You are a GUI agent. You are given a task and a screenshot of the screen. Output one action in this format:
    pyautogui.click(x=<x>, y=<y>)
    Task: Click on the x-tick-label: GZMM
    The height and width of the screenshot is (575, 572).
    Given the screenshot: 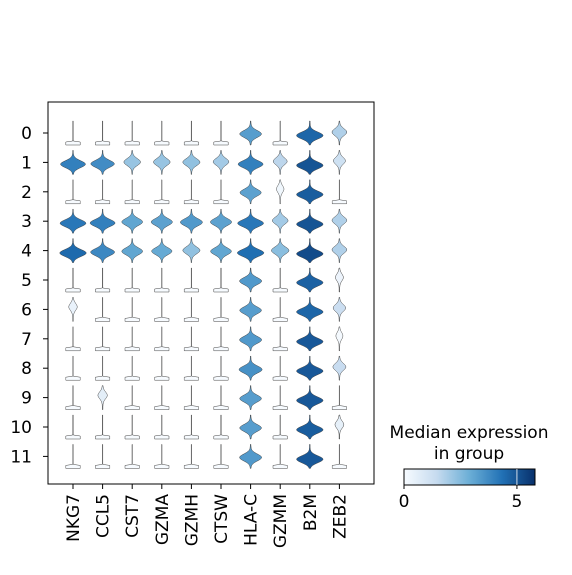 What is the action you would take?
    pyautogui.click(x=281, y=521)
    